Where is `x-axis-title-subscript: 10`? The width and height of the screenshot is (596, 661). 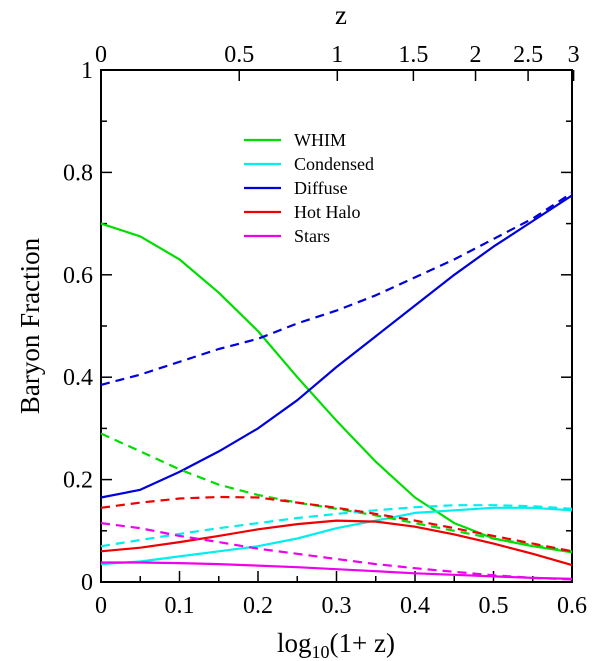
x-axis-title-subscript: 10 is located at coordinates (321, 651).